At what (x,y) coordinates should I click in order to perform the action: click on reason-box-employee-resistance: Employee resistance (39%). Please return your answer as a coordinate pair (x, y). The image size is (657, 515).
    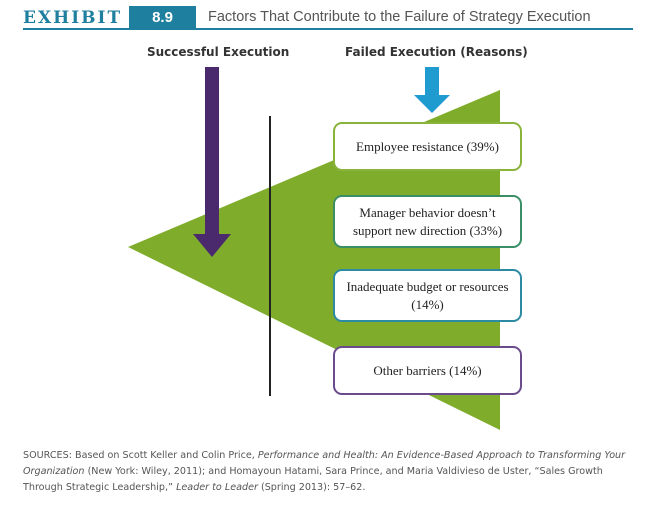
    Looking at the image, I should click on (427, 146).